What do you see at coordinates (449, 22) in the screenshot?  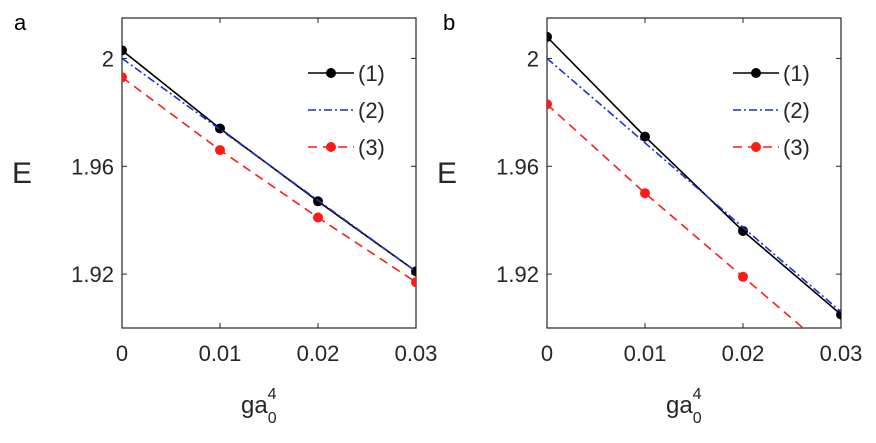 I see `panel-label: b` at bounding box center [449, 22].